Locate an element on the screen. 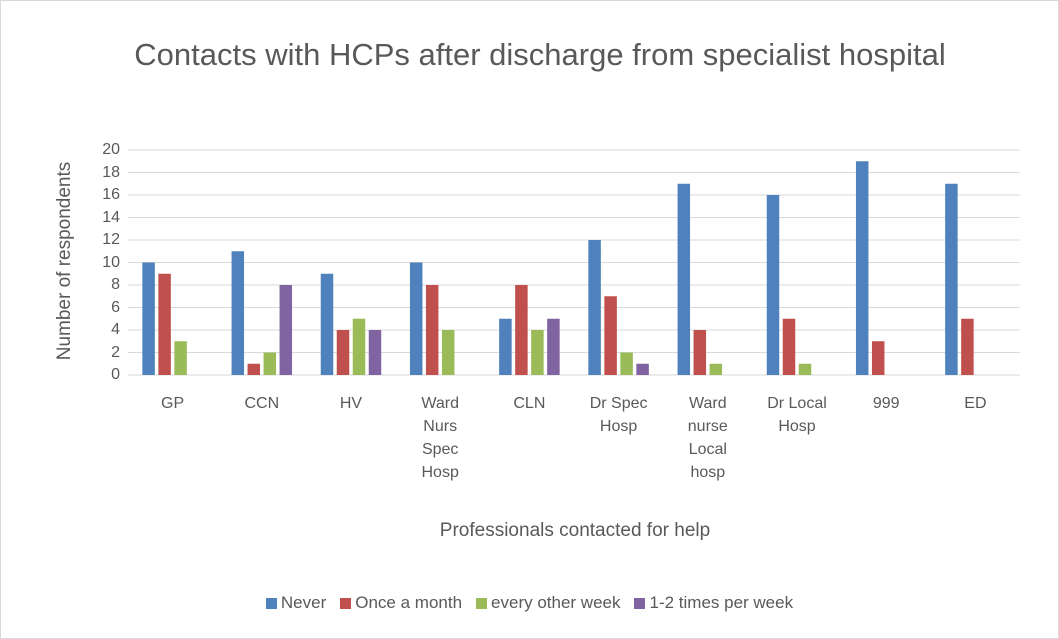 The image size is (1059, 639). legend-item: every other week is located at coordinates (548, 603).